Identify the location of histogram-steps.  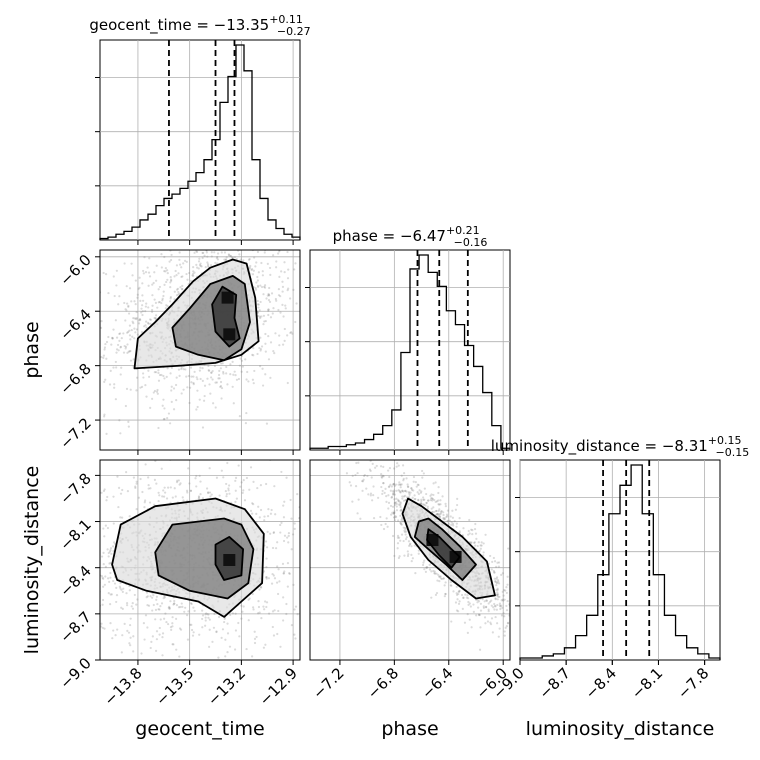
(410, 352).